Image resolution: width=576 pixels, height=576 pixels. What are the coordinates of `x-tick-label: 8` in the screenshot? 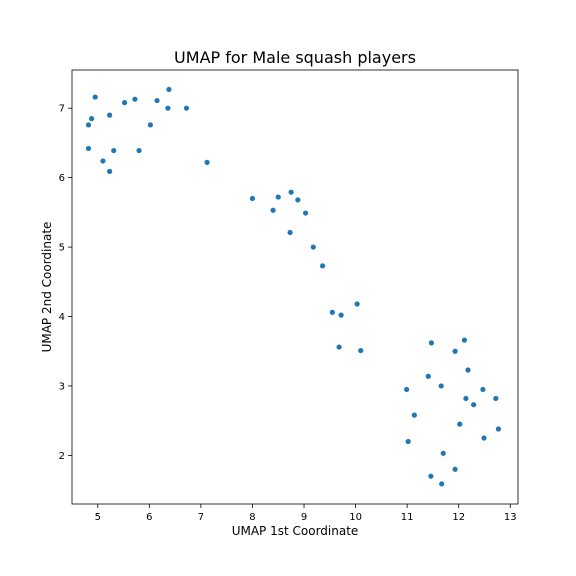 It's located at (252, 517).